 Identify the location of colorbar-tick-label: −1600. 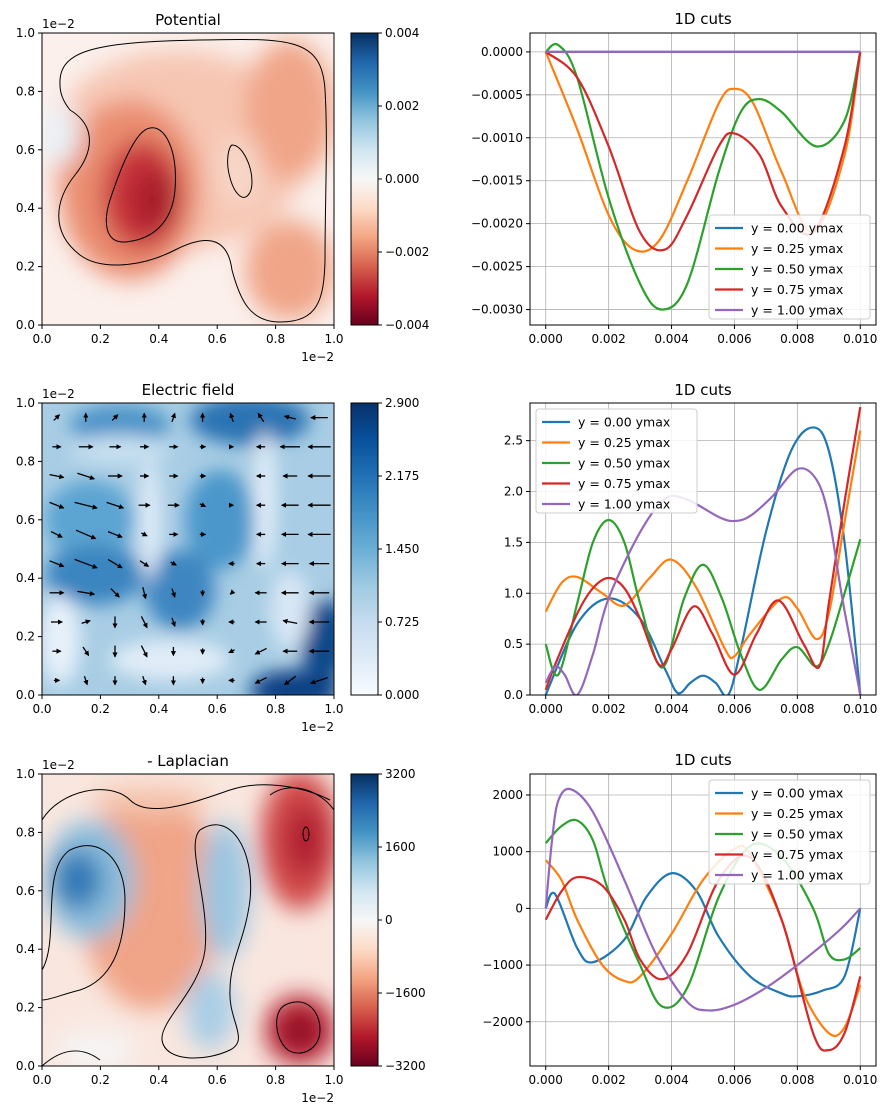
(405, 993).